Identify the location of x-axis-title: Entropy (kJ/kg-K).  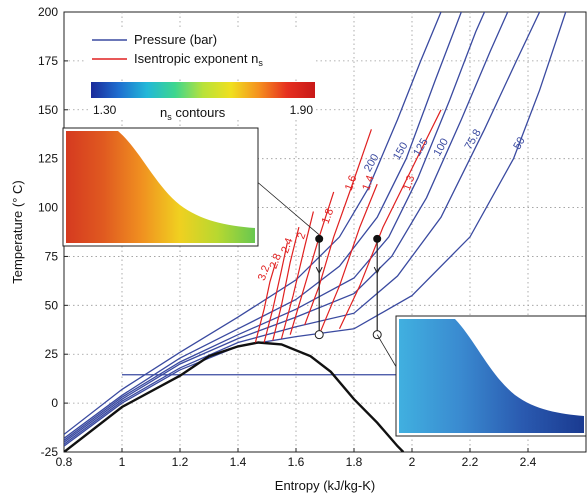
(325, 485).